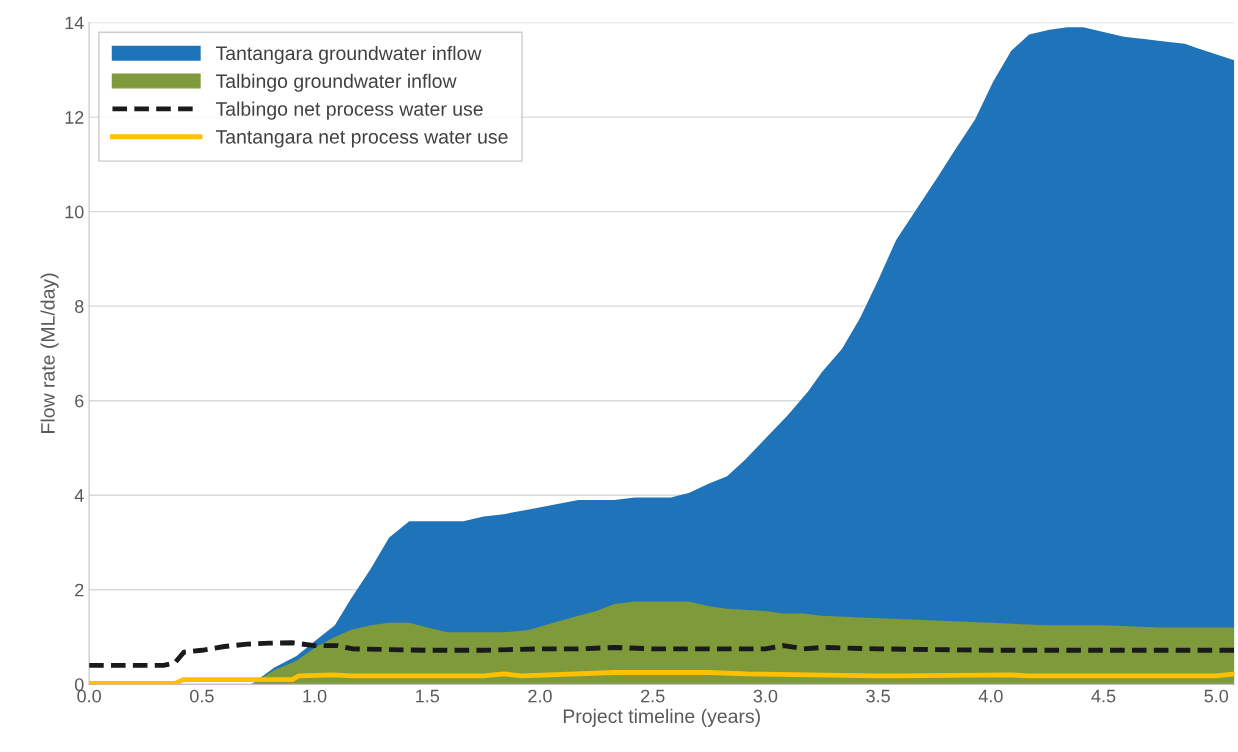 The height and width of the screenshot is (752, 1238). What do you see at coordinates (74, 212) in the screenshot?
I see `y-tick-label: 10` at bounding box center [74, 212].